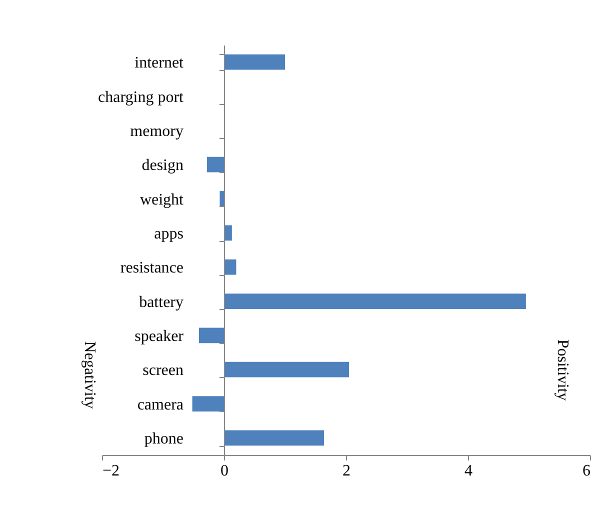 The height and width of the screenshot is (514, 611). I want to click on y-tick-label: speaker, so click(159, 336).